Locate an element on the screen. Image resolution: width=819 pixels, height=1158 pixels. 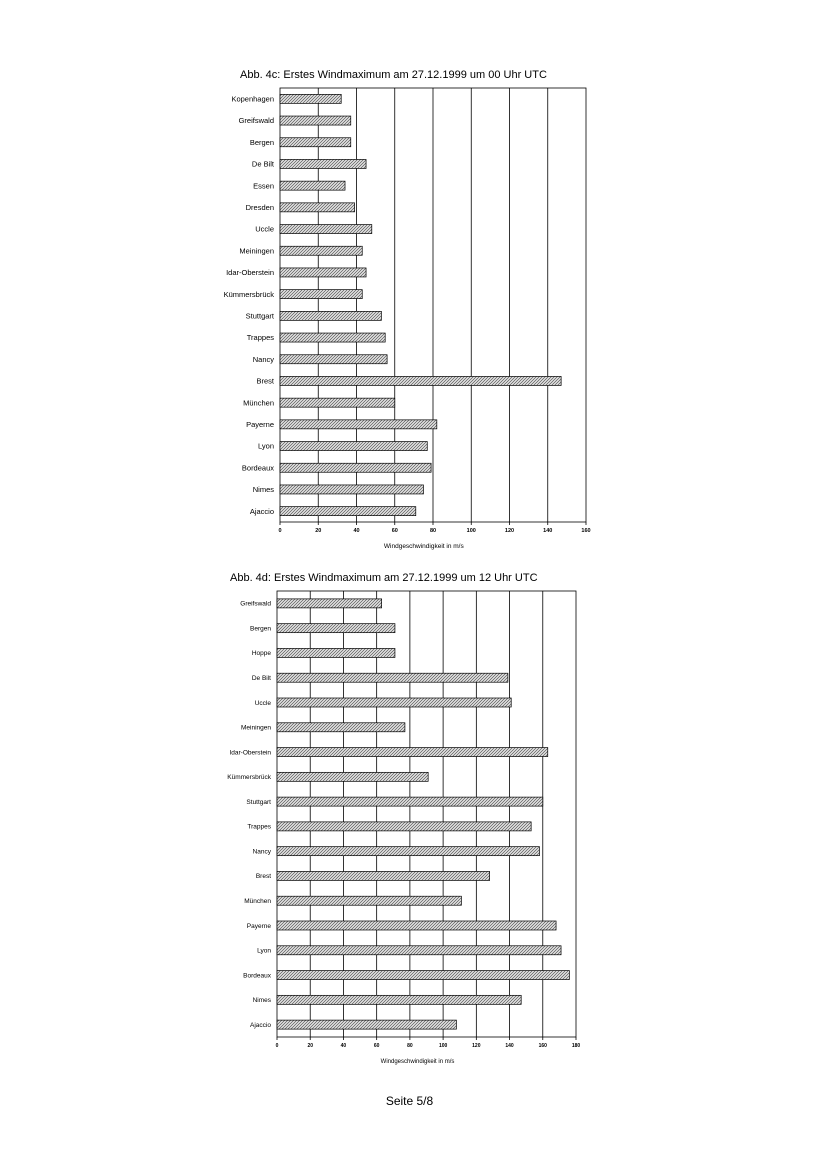
x-tick-label: 140 is located at coordinates (547, 531).